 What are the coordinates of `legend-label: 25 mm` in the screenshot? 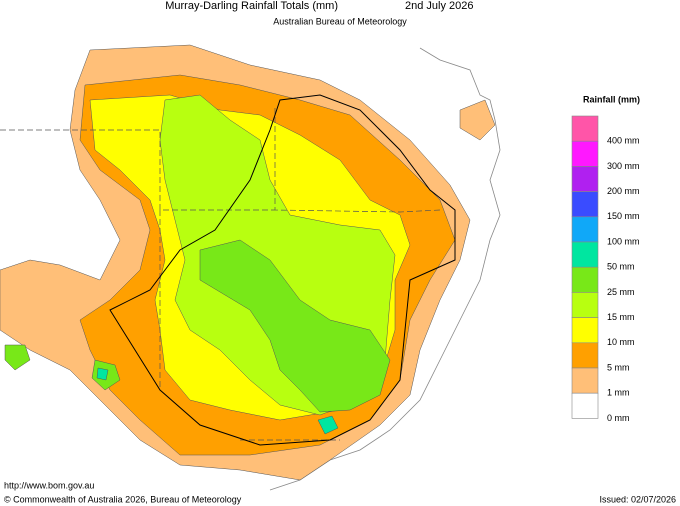 It's located at (621, 292).